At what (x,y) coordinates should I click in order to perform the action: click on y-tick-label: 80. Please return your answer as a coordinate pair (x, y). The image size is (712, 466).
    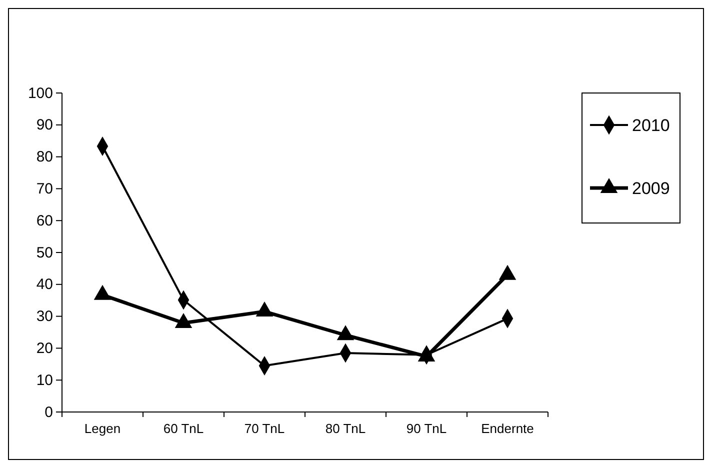
    Looking at the image, I should click on (44, 157).